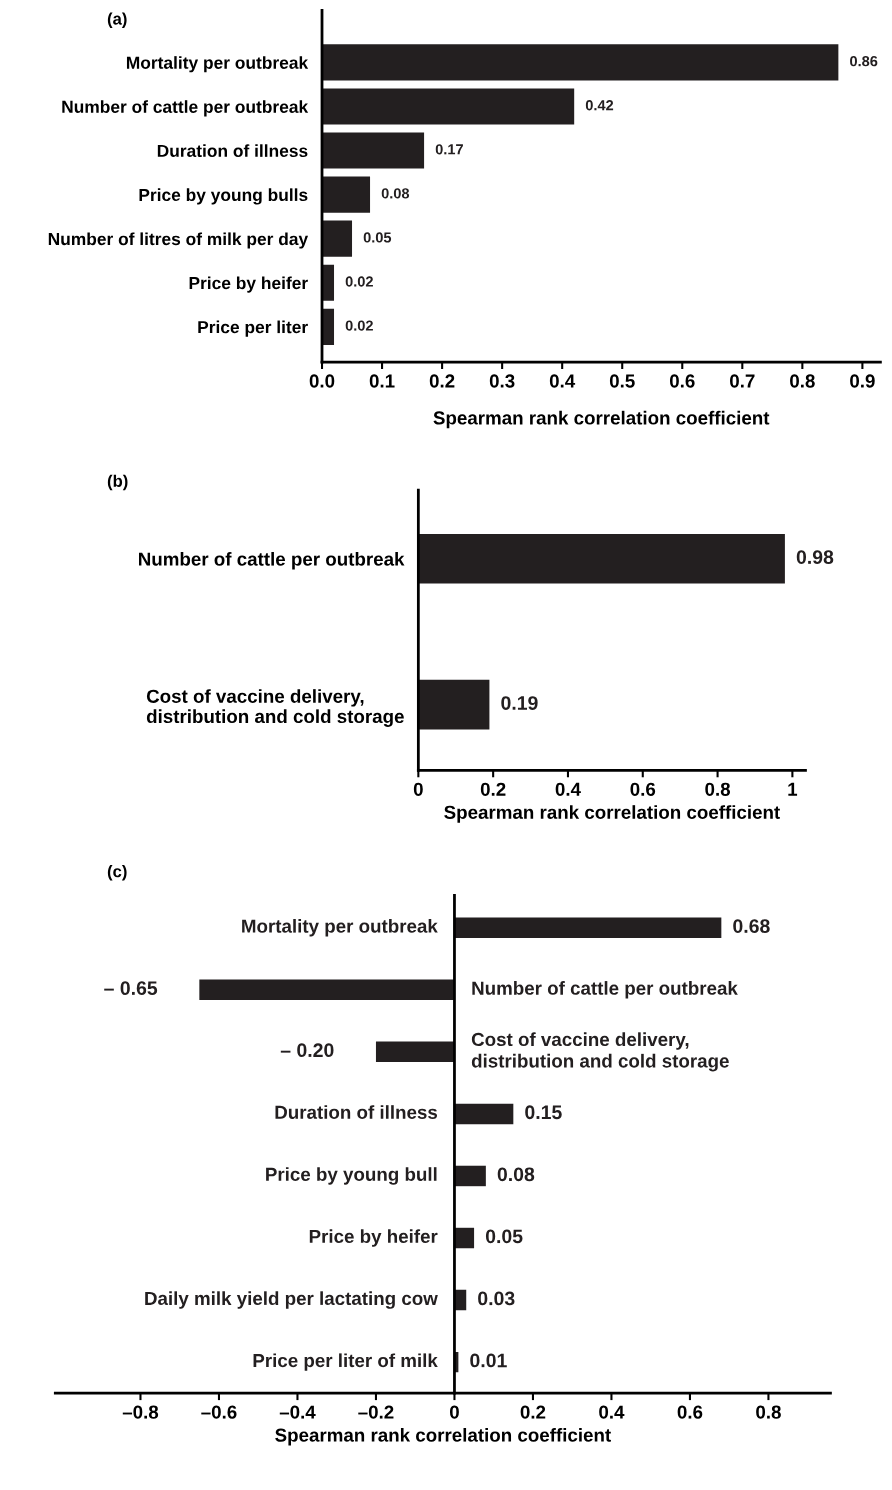  I want to click on text: (a), so click(117, 20).